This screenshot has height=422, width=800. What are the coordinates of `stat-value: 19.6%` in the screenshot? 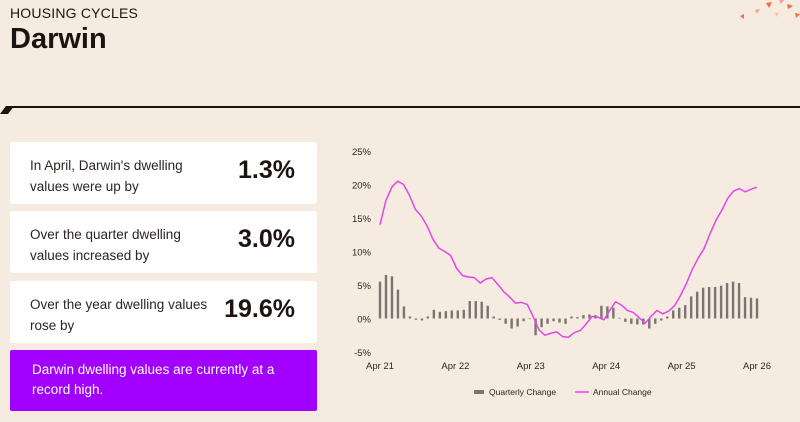 It's located at (259, 309).